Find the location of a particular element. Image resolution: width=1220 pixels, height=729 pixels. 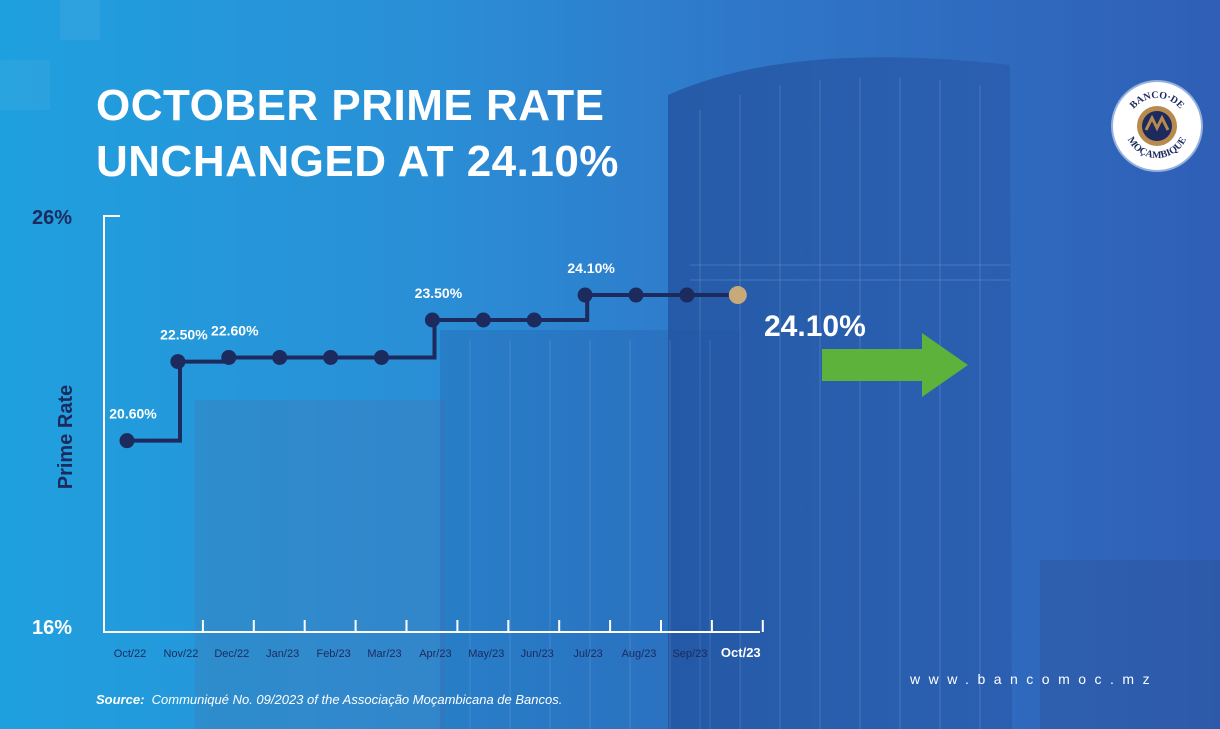

x-tick-label: Oct/23 is located at coordinates (741, 652).